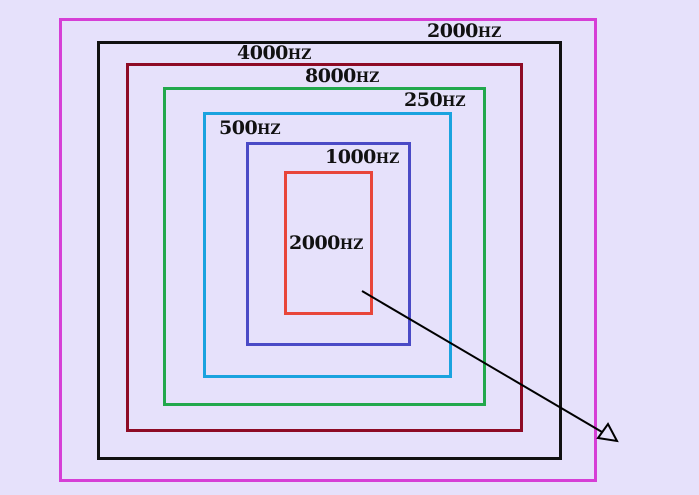 The width and height of the screenshot is (699, 495). What do you see at coordinates (238, 128) in the screenshot?
I see `label-value: 500` at bounding box center [238, 128].